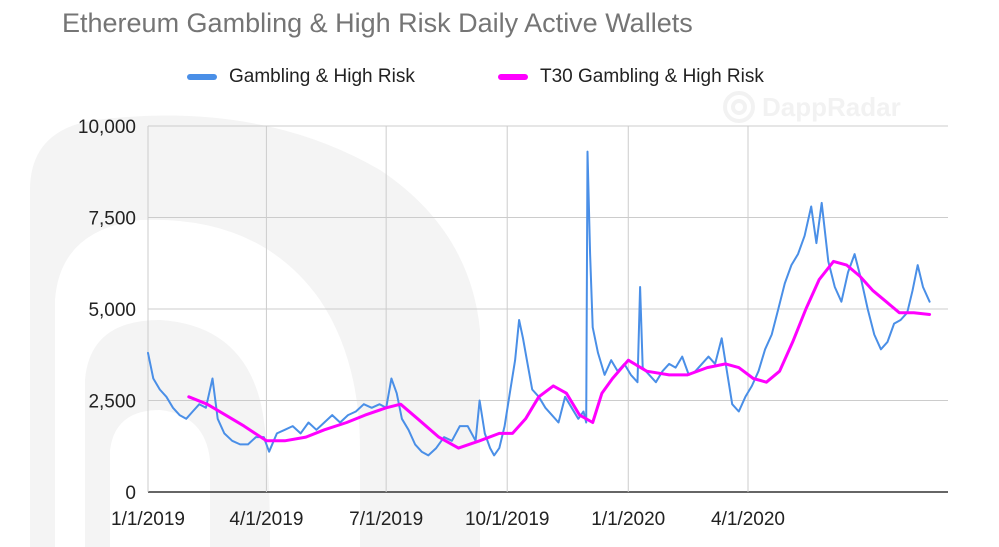 The image size is (999, 547). What do you see at coordinates (831, 106) in the screenshot?
I see `watermark-text: DappRadar` at bounding box center [831, 106].